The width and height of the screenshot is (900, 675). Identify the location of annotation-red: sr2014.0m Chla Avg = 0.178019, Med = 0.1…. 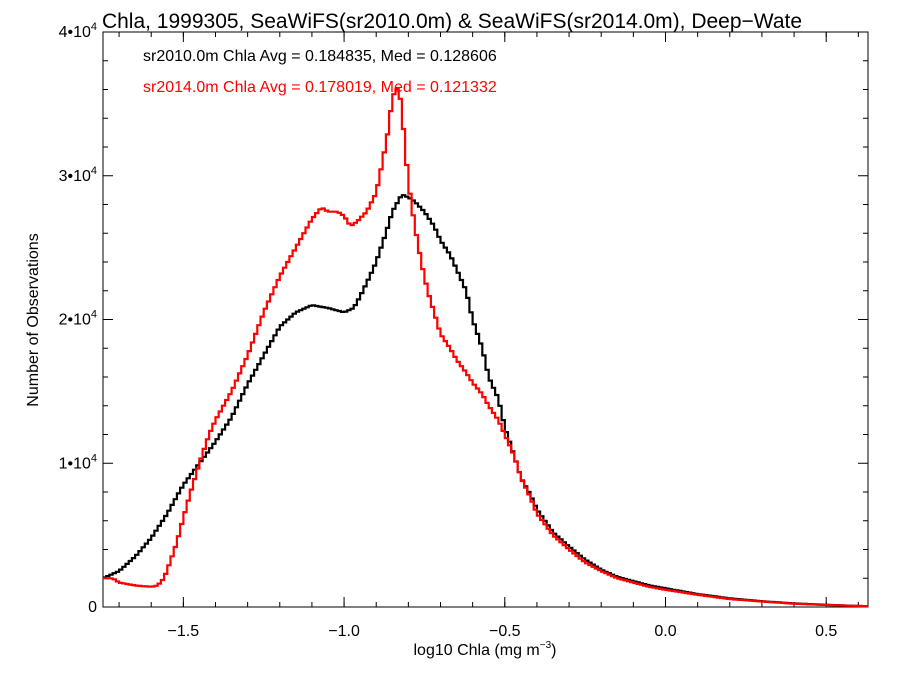
(320, 87).